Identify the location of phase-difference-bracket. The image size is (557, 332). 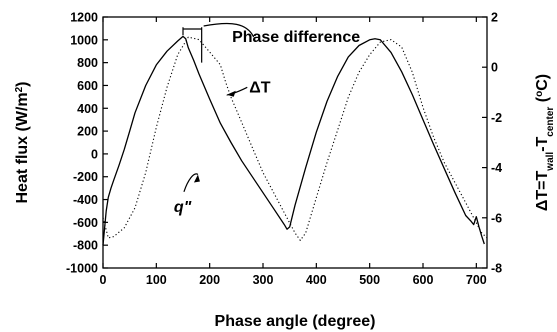
(192, 45).